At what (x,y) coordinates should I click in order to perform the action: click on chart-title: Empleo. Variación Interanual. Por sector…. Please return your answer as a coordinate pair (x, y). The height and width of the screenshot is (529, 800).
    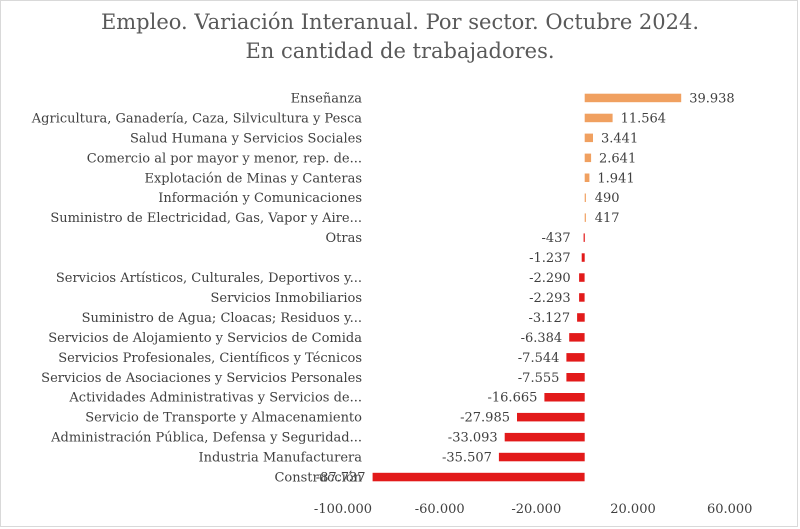
    Looking at the image, I should click on (400, 37).